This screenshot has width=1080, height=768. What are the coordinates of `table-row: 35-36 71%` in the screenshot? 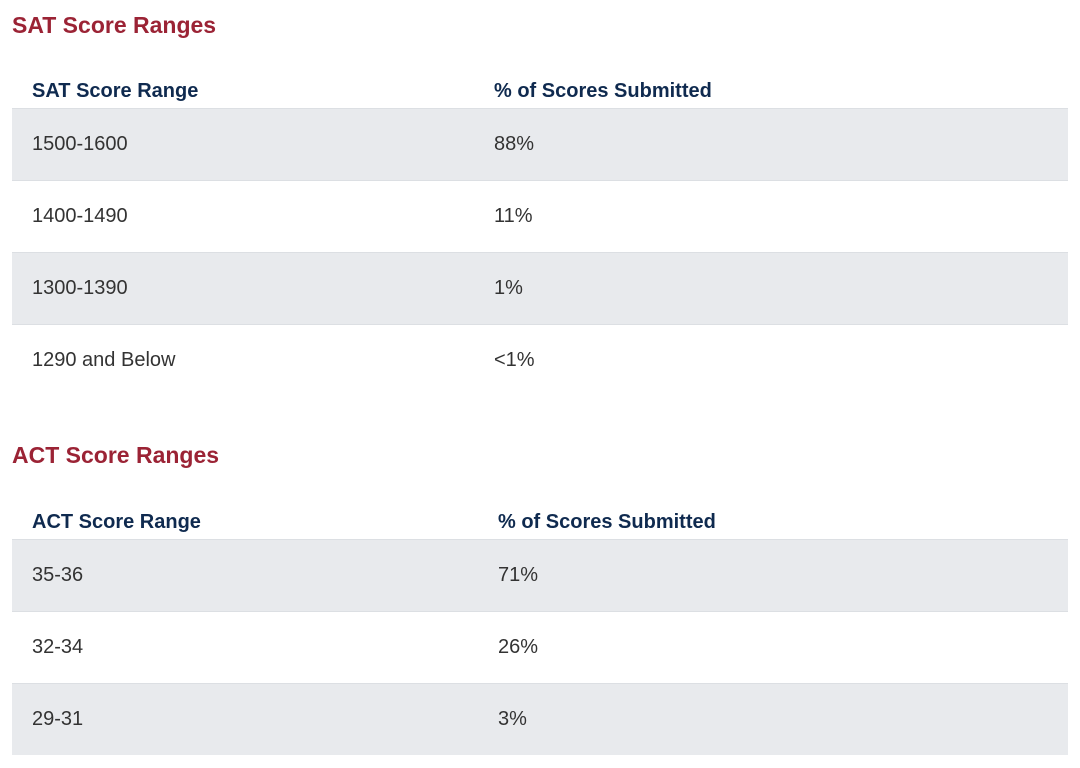 It's located at (540, 574).